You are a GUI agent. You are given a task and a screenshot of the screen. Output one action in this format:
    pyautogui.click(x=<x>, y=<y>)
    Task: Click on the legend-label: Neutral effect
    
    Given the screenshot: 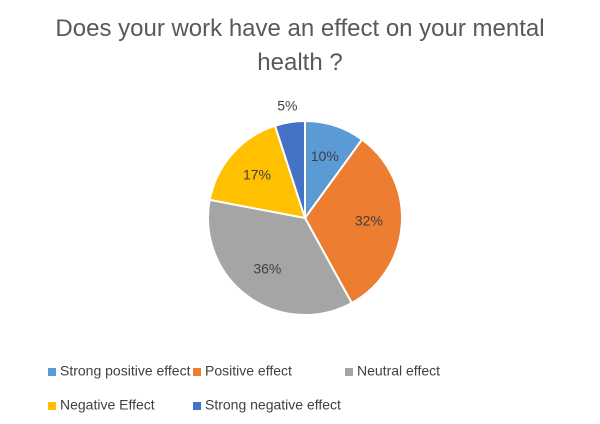 What is the action you would take?
    pyautogui.click(x=398, y=371)
    